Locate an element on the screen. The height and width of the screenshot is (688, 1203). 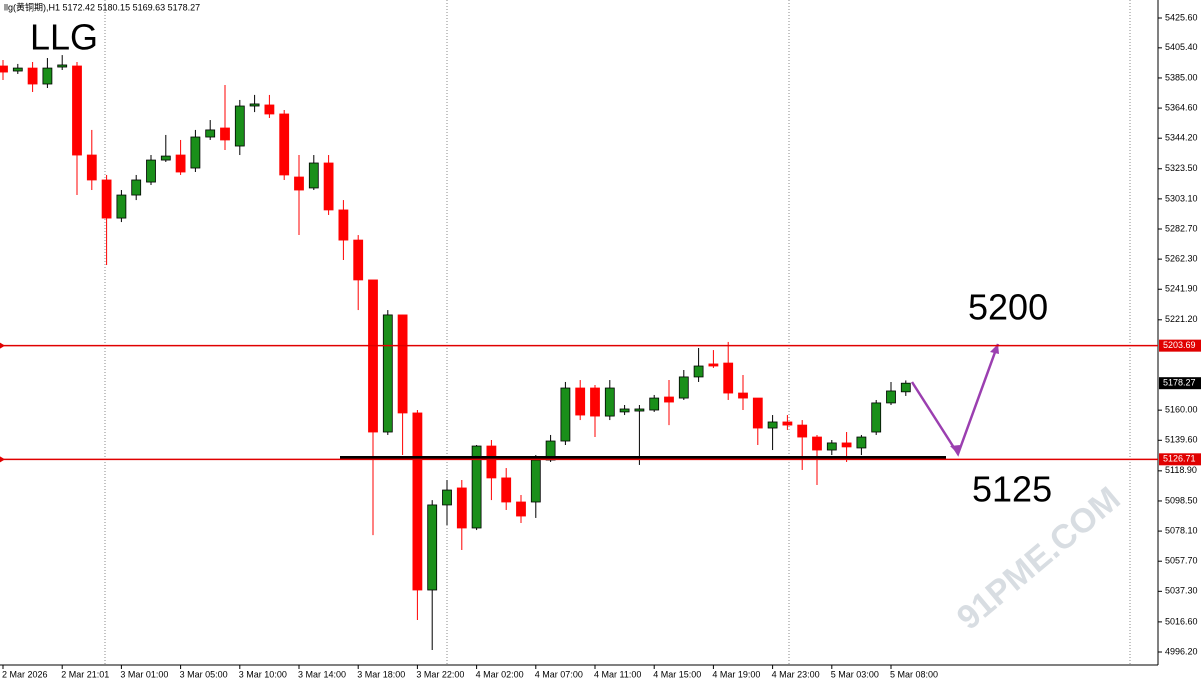
y-tick-label: 5262.30 is located at coordinates (1181, 258).